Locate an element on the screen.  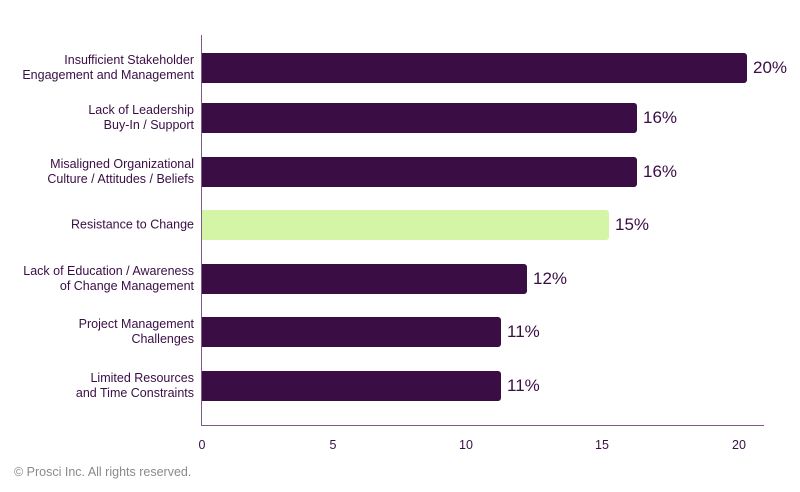
x-tick-5: 5 is located at coordinates (333, 445).